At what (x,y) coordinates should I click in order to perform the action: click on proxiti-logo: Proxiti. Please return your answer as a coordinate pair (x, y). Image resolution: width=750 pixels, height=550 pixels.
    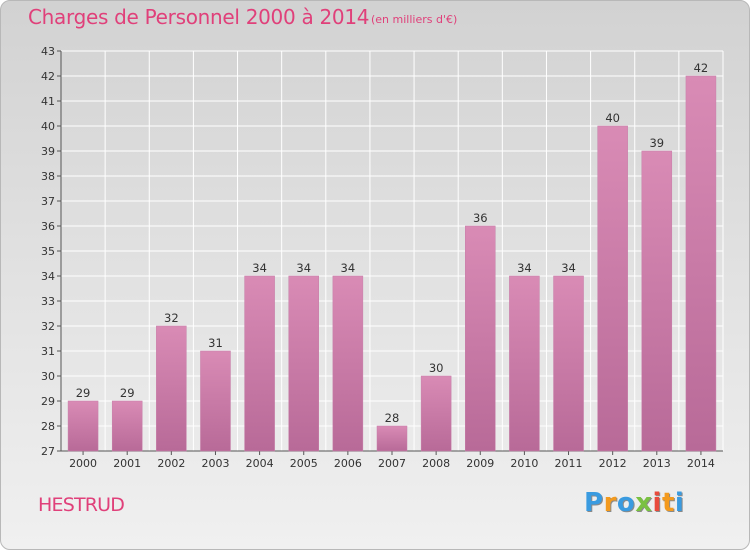
    Looking at the image, I should click on (634, 503).